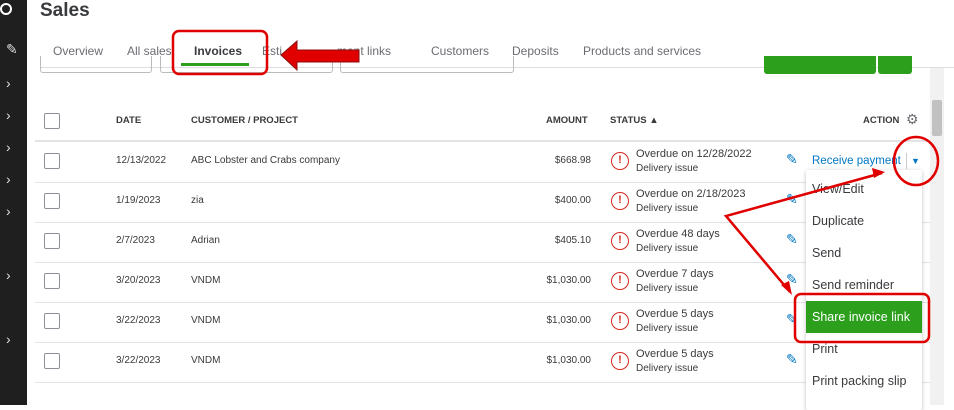 This screenshot has height=410, width=954. Describe the element at coordinates (129, 120) in the screenshot. I see `col-date: DATE` at that location.